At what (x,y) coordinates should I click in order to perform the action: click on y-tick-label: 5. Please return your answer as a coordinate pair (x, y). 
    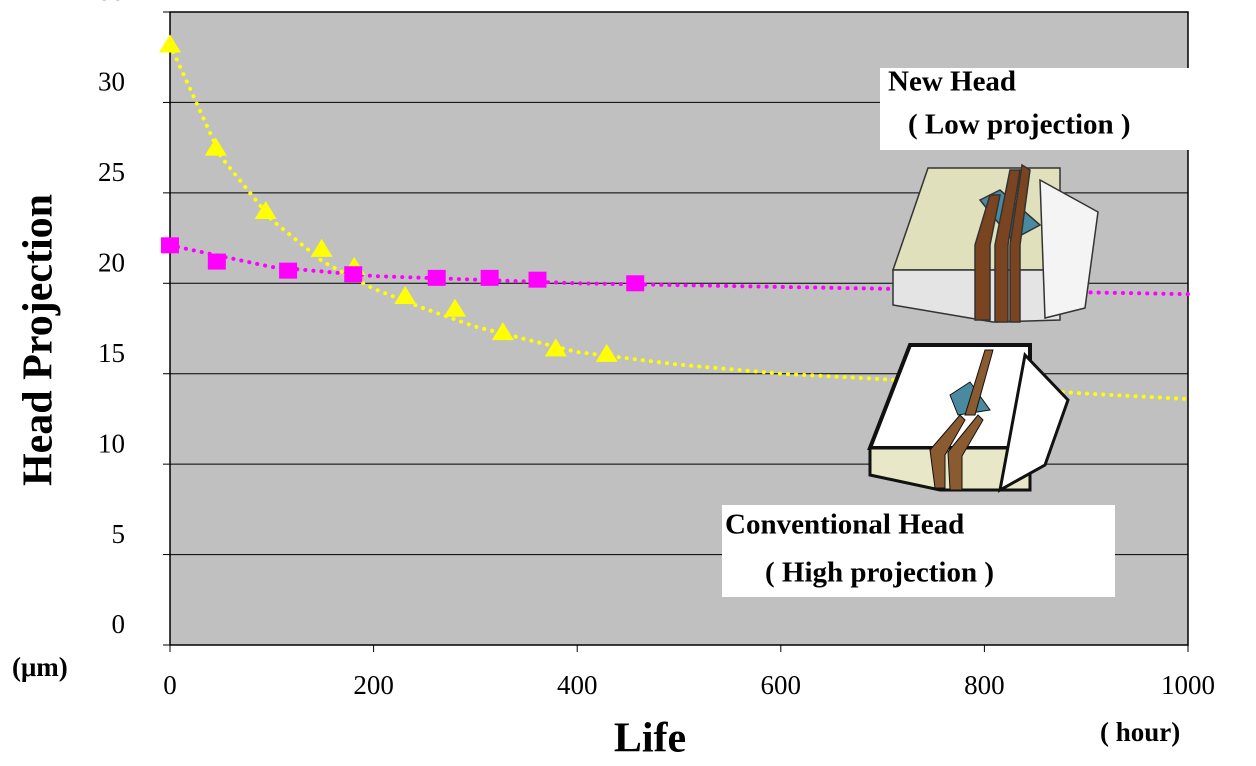
    Looking at the image, I should click on (119, 534).